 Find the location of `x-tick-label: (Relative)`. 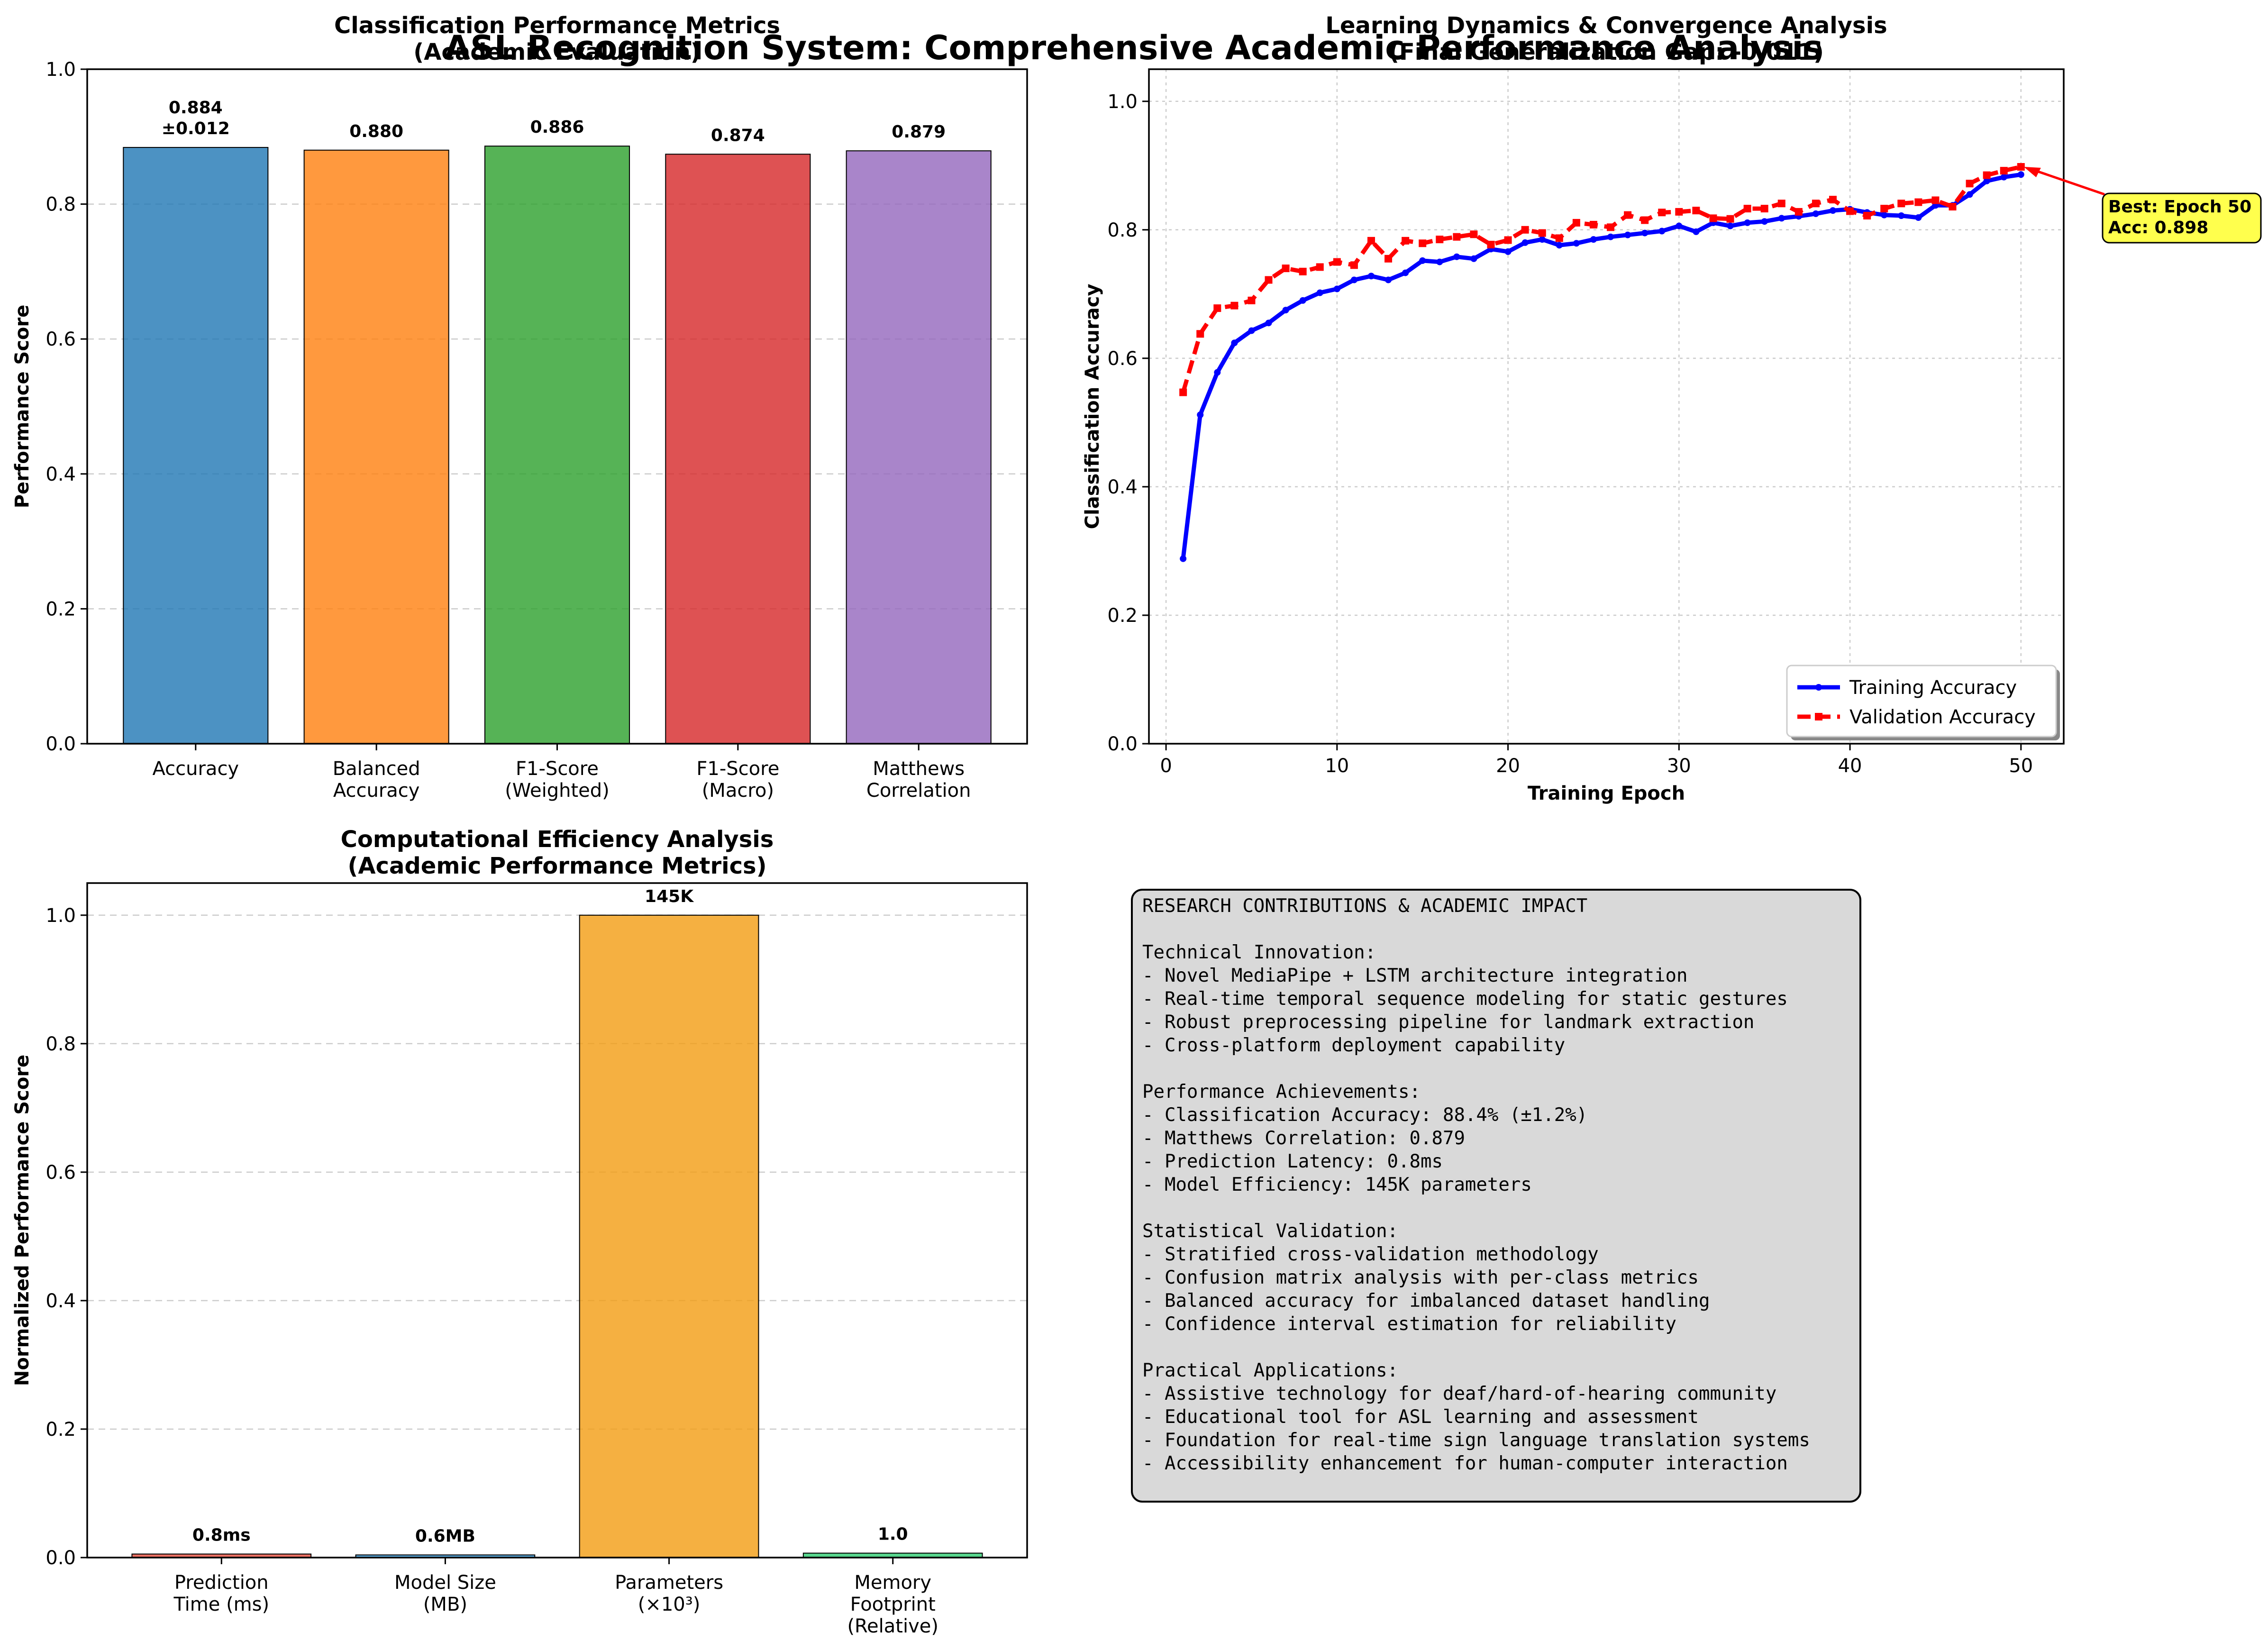

x-tick-label: (Relative) is located at coordinates (893, 1626).